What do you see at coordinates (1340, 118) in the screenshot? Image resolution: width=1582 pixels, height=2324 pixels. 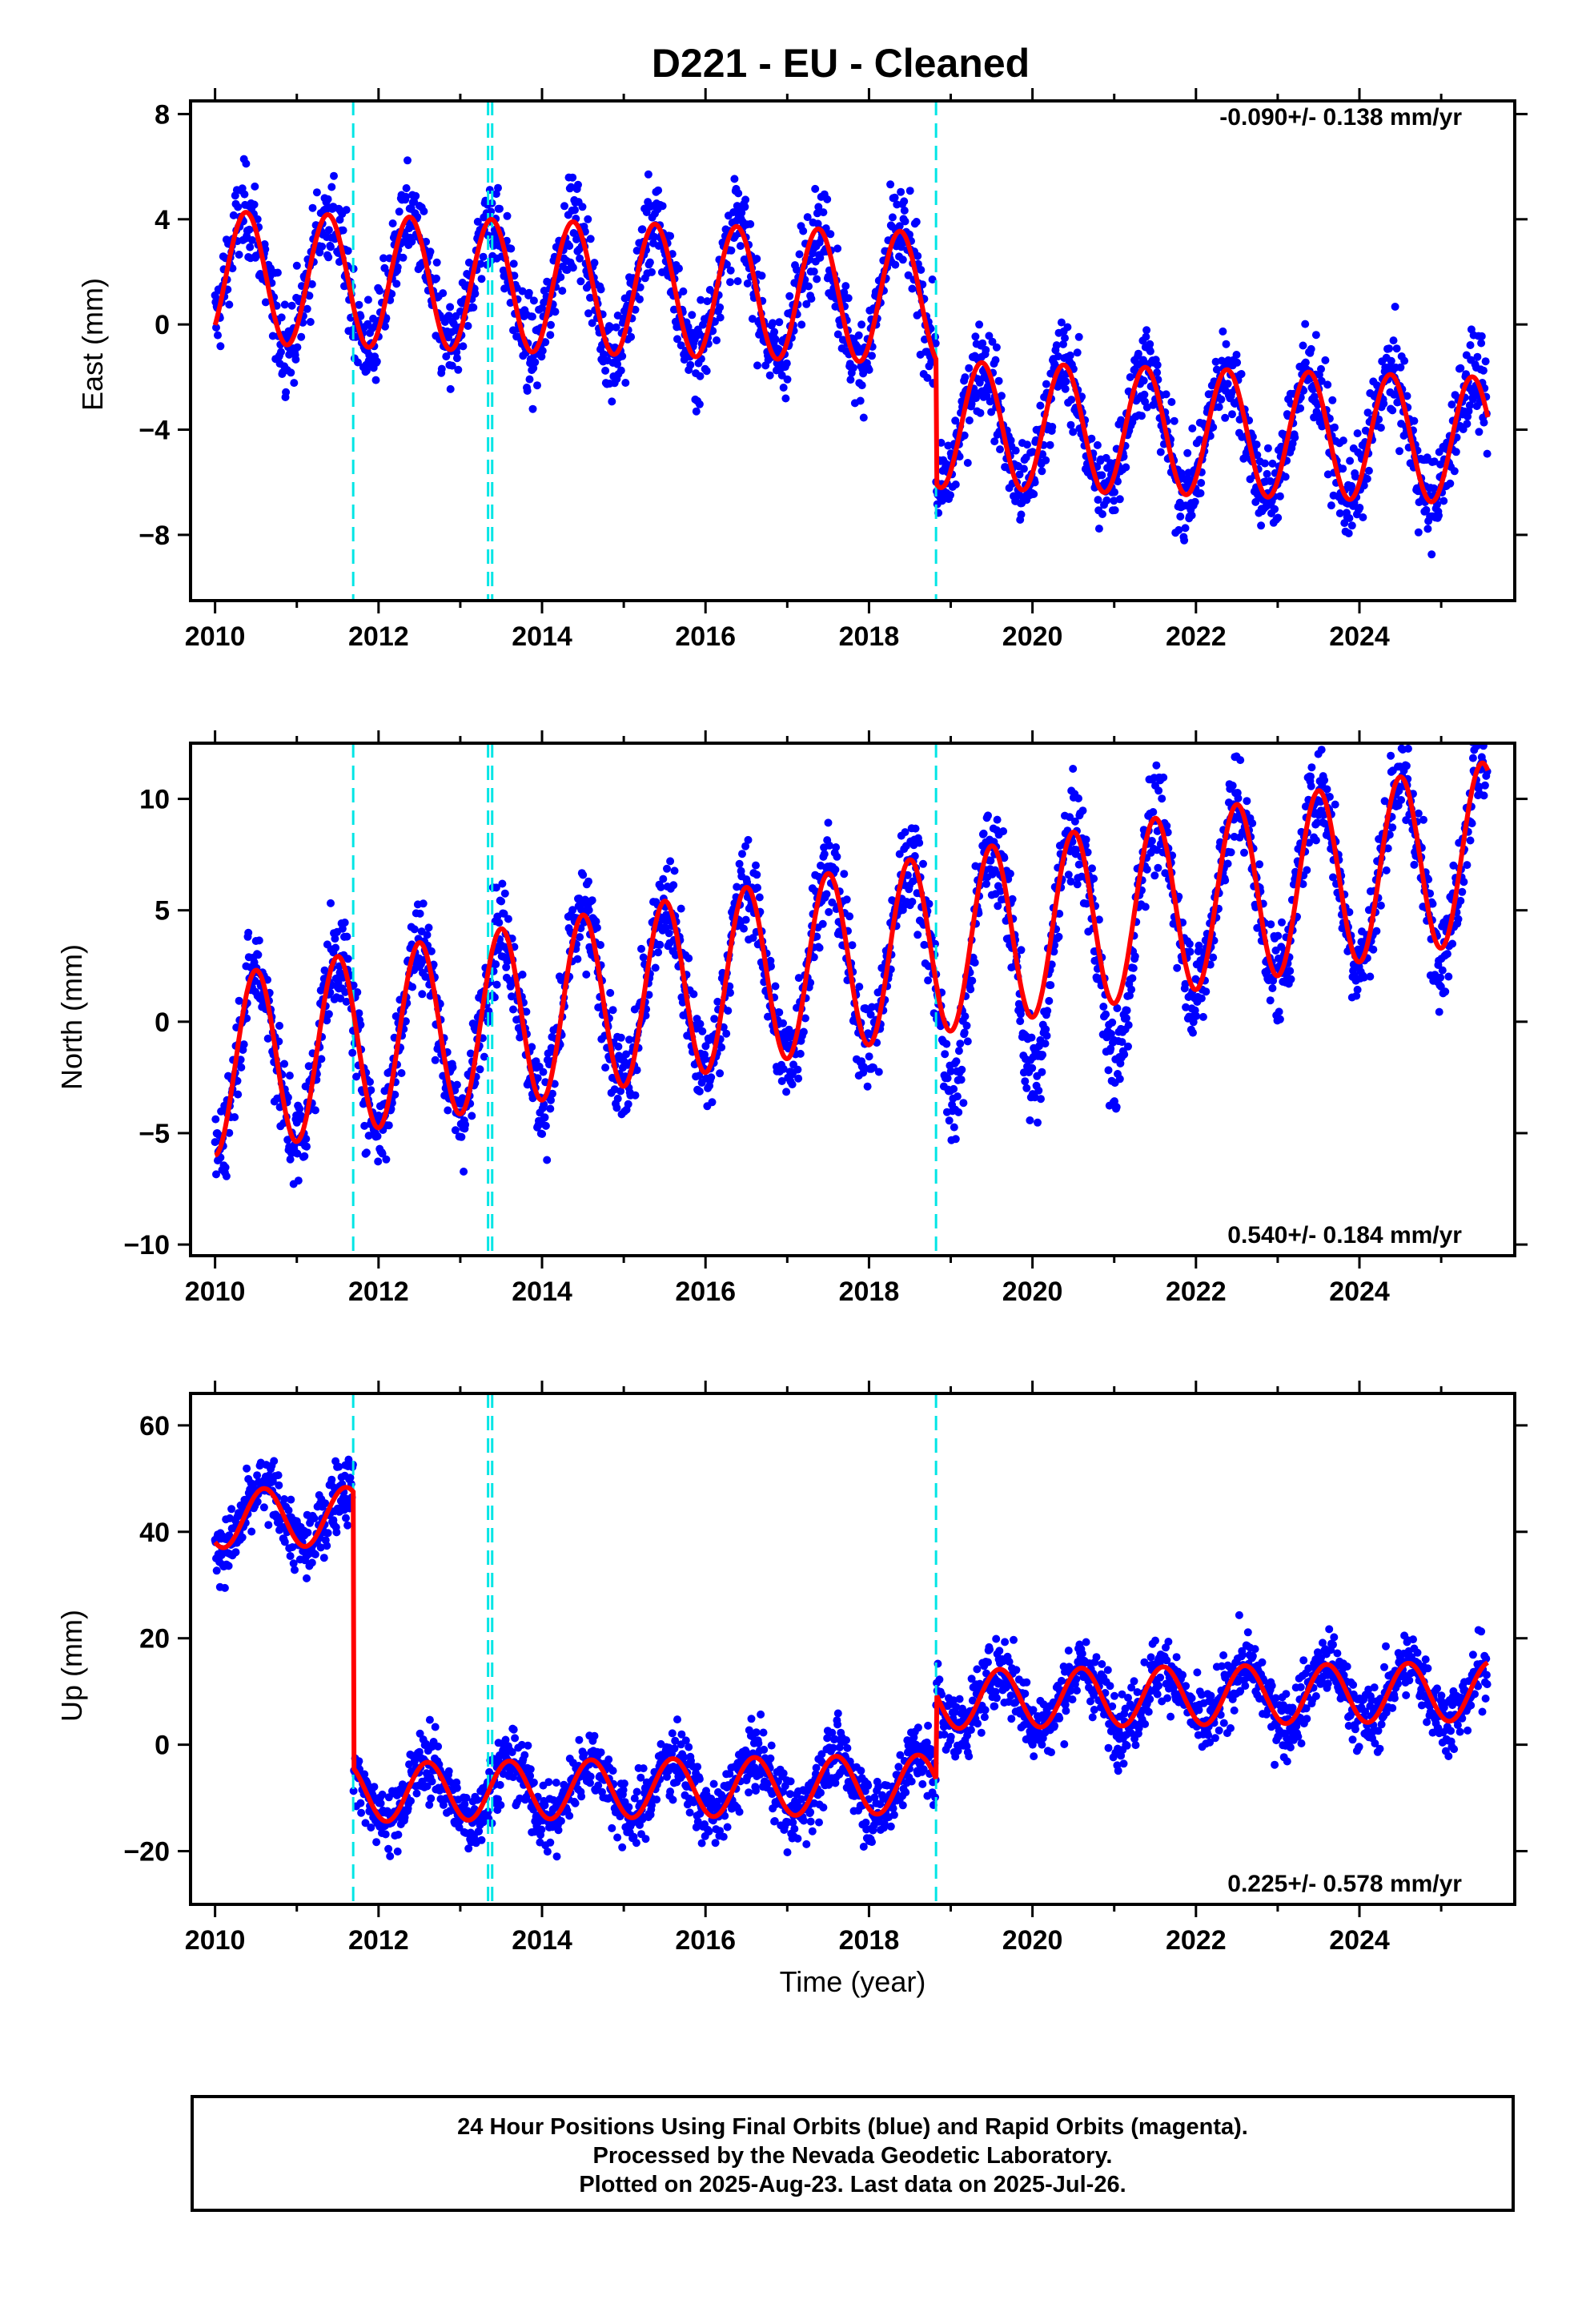 I see `east-rate-label: -0.090+/- 0.138 mm/yr` at bounding box center [1340, 118].